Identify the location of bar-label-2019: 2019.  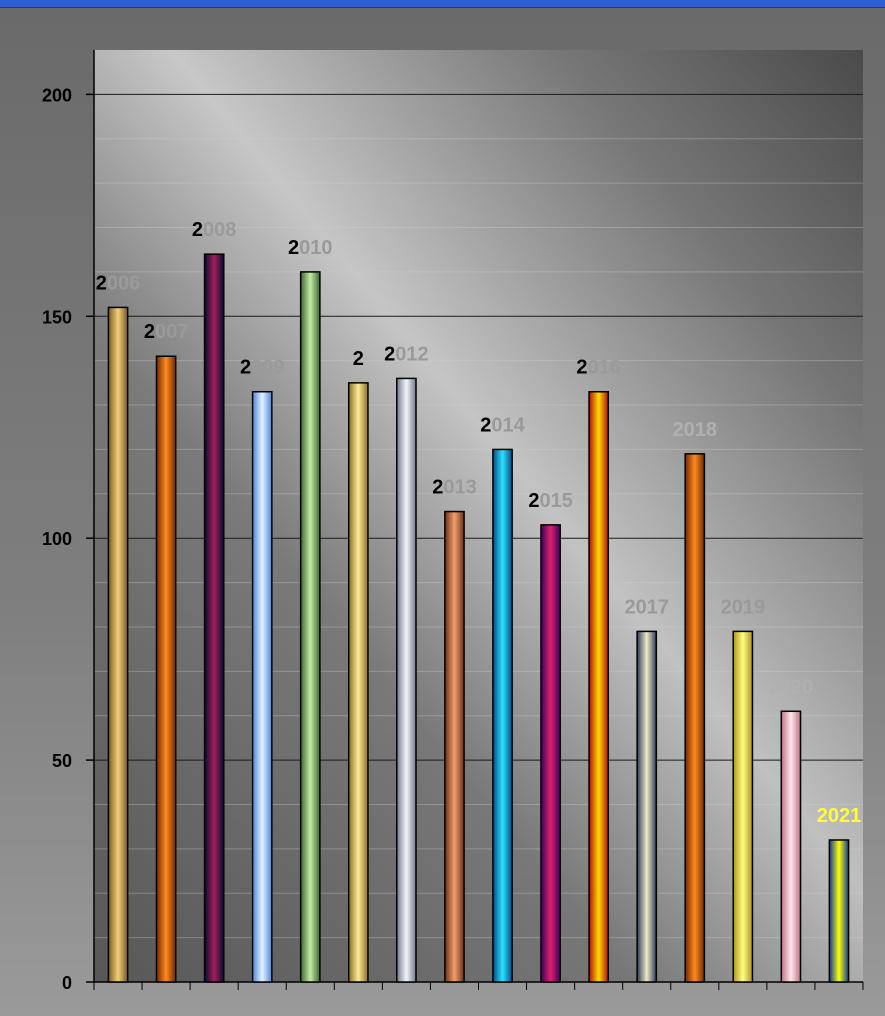
(743, 607).